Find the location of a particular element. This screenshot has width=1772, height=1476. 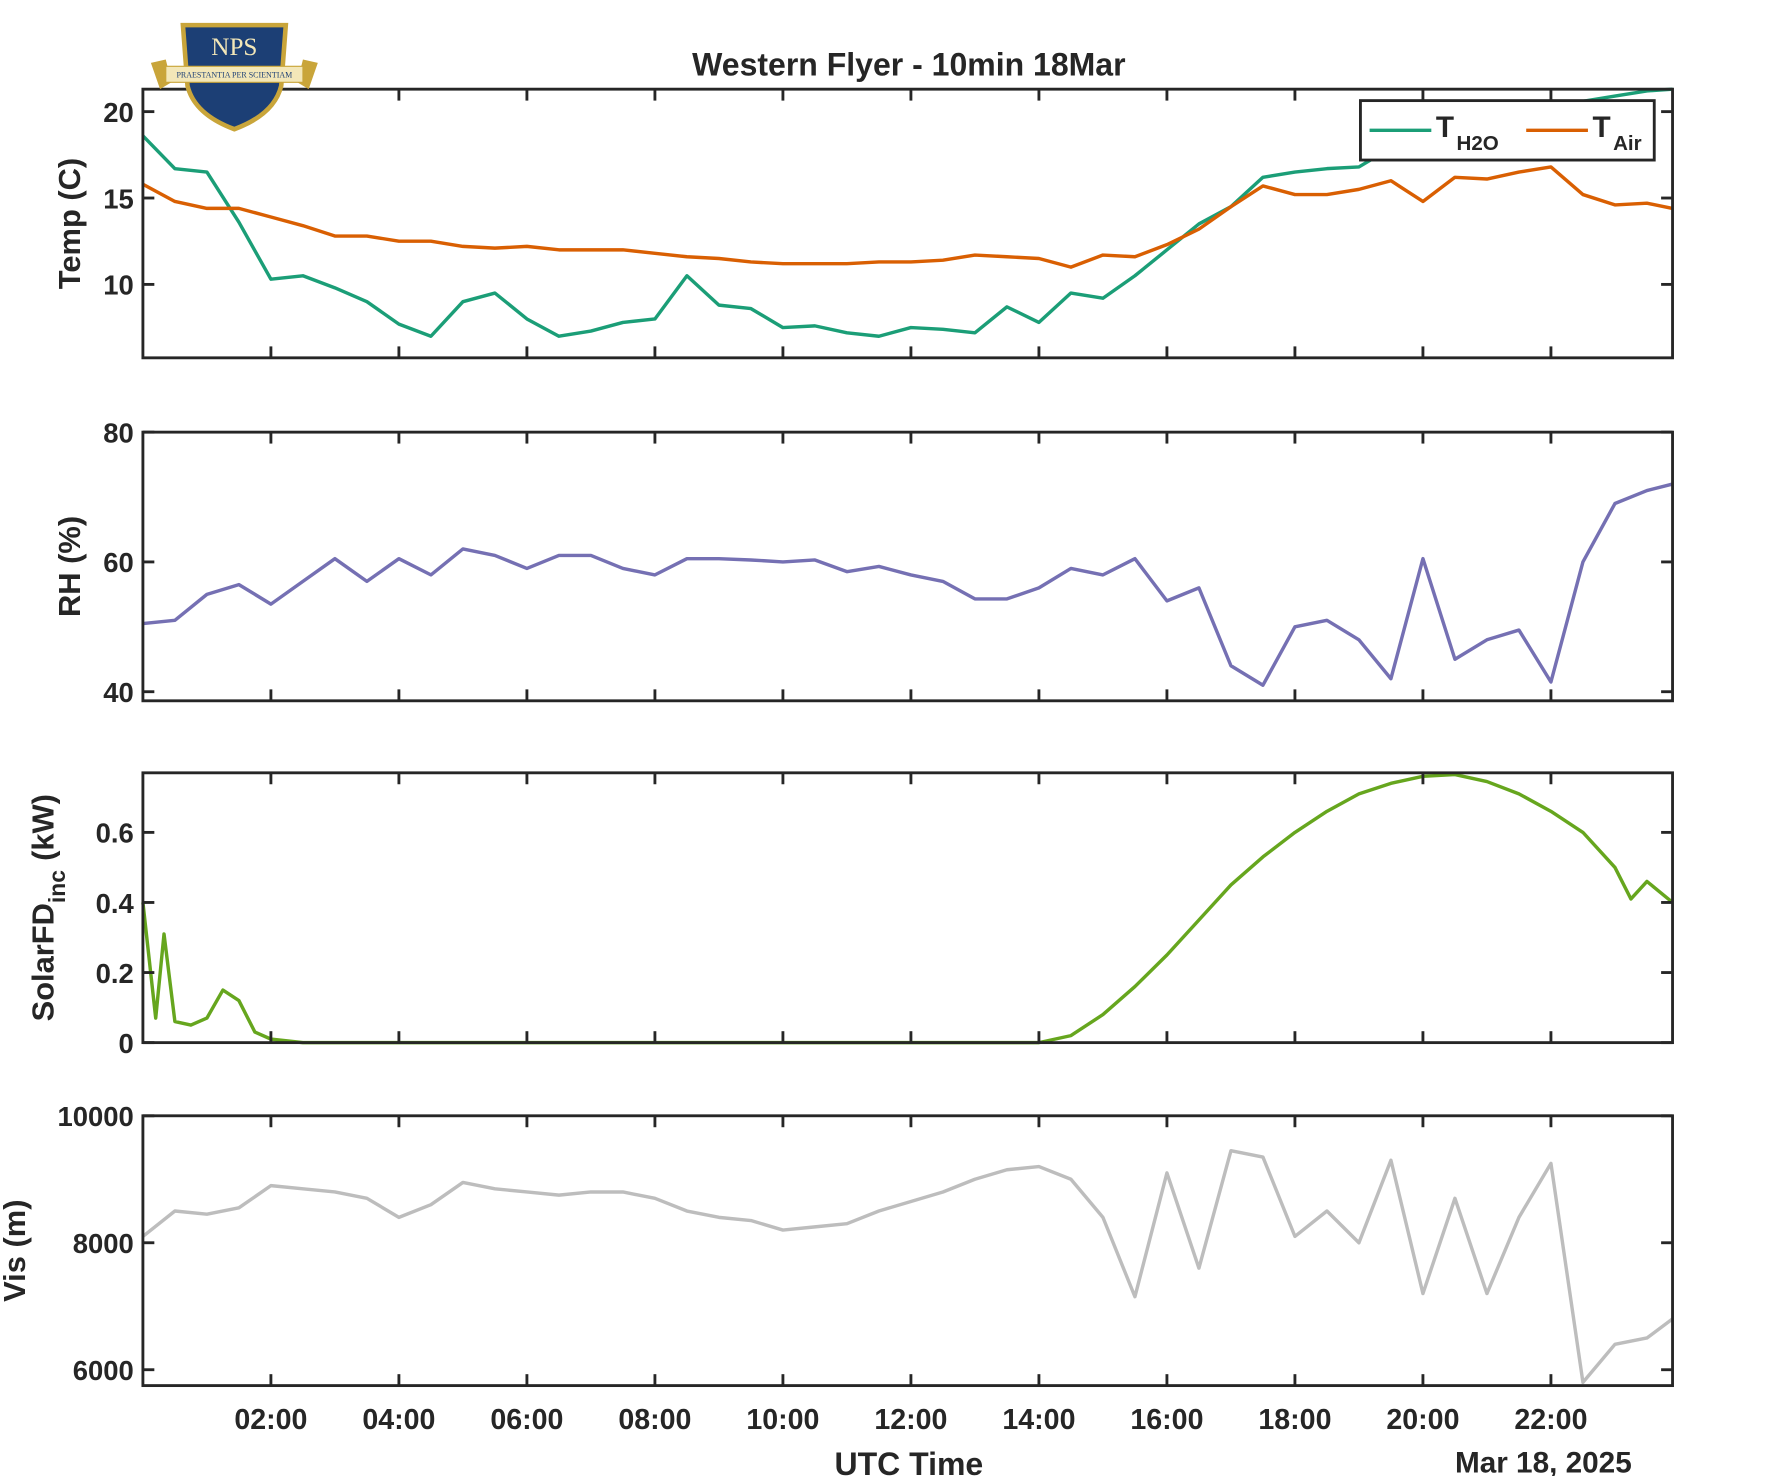

y-tick-label: 10000 is located at coordinates (95, 1116).